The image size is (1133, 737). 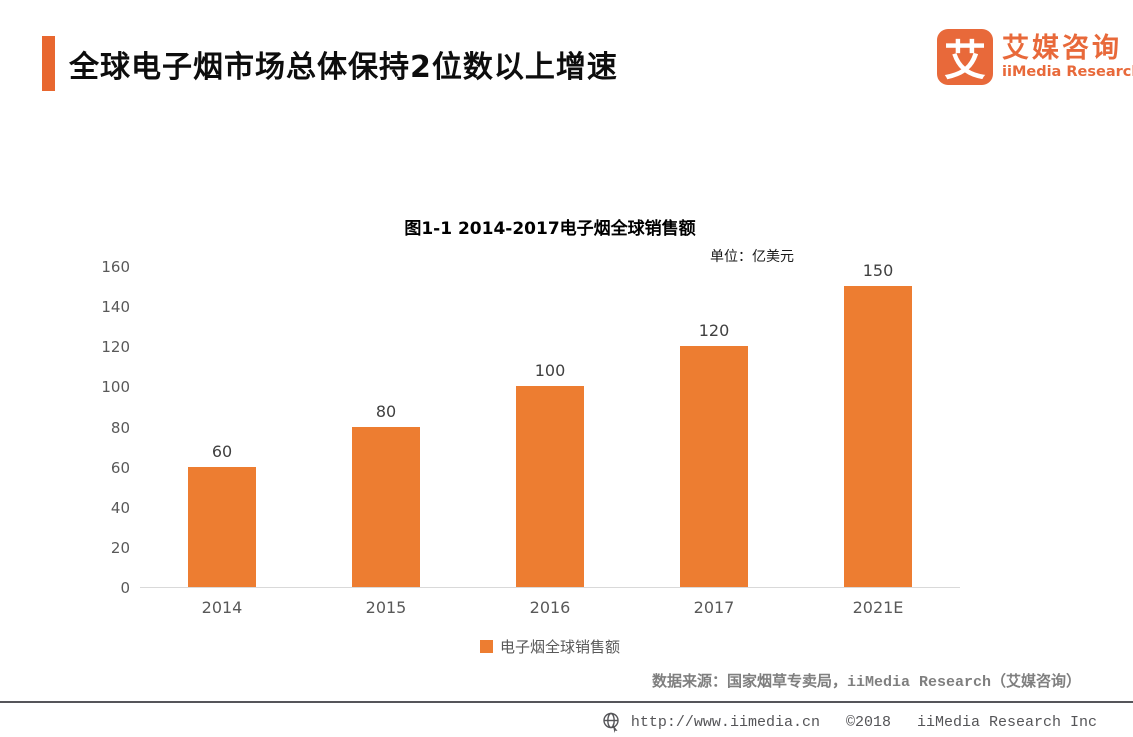 What do you see at coordinates (566, 702) in the screenshot?
I see `footer-divider` at bounding box center [566, 702].